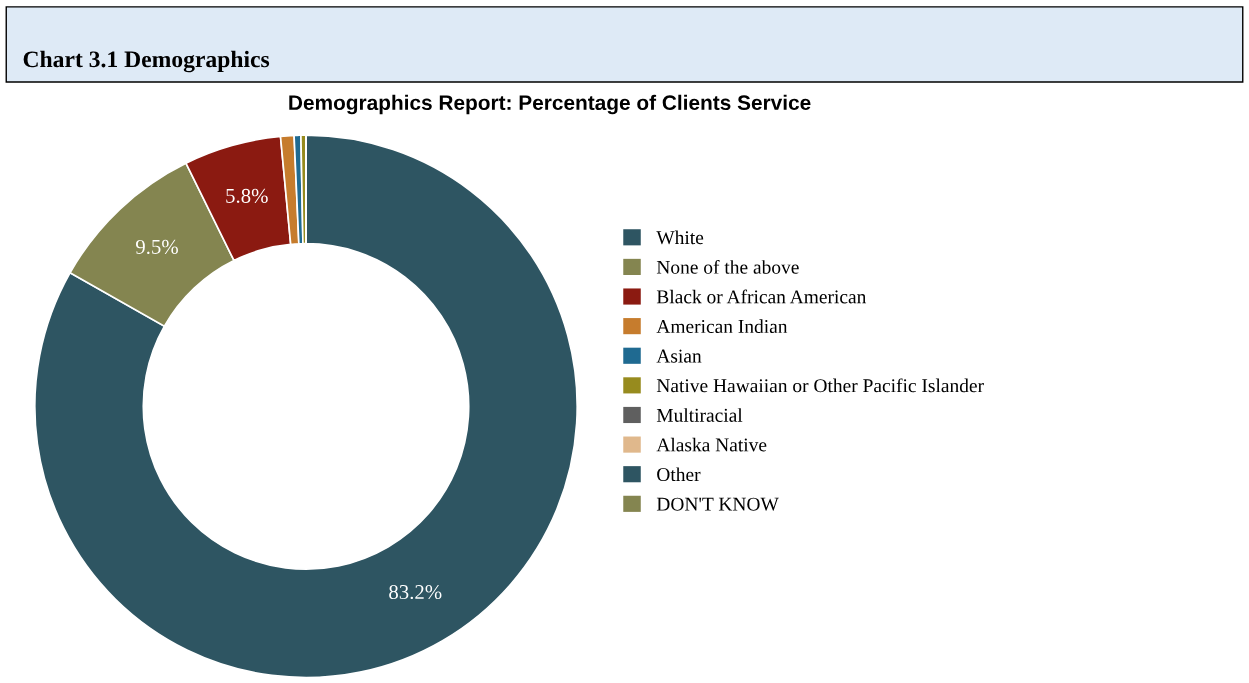  Describe the element at coordinates (156, 247) in the screenshot. I see `data-label: 9.5%` at that location.